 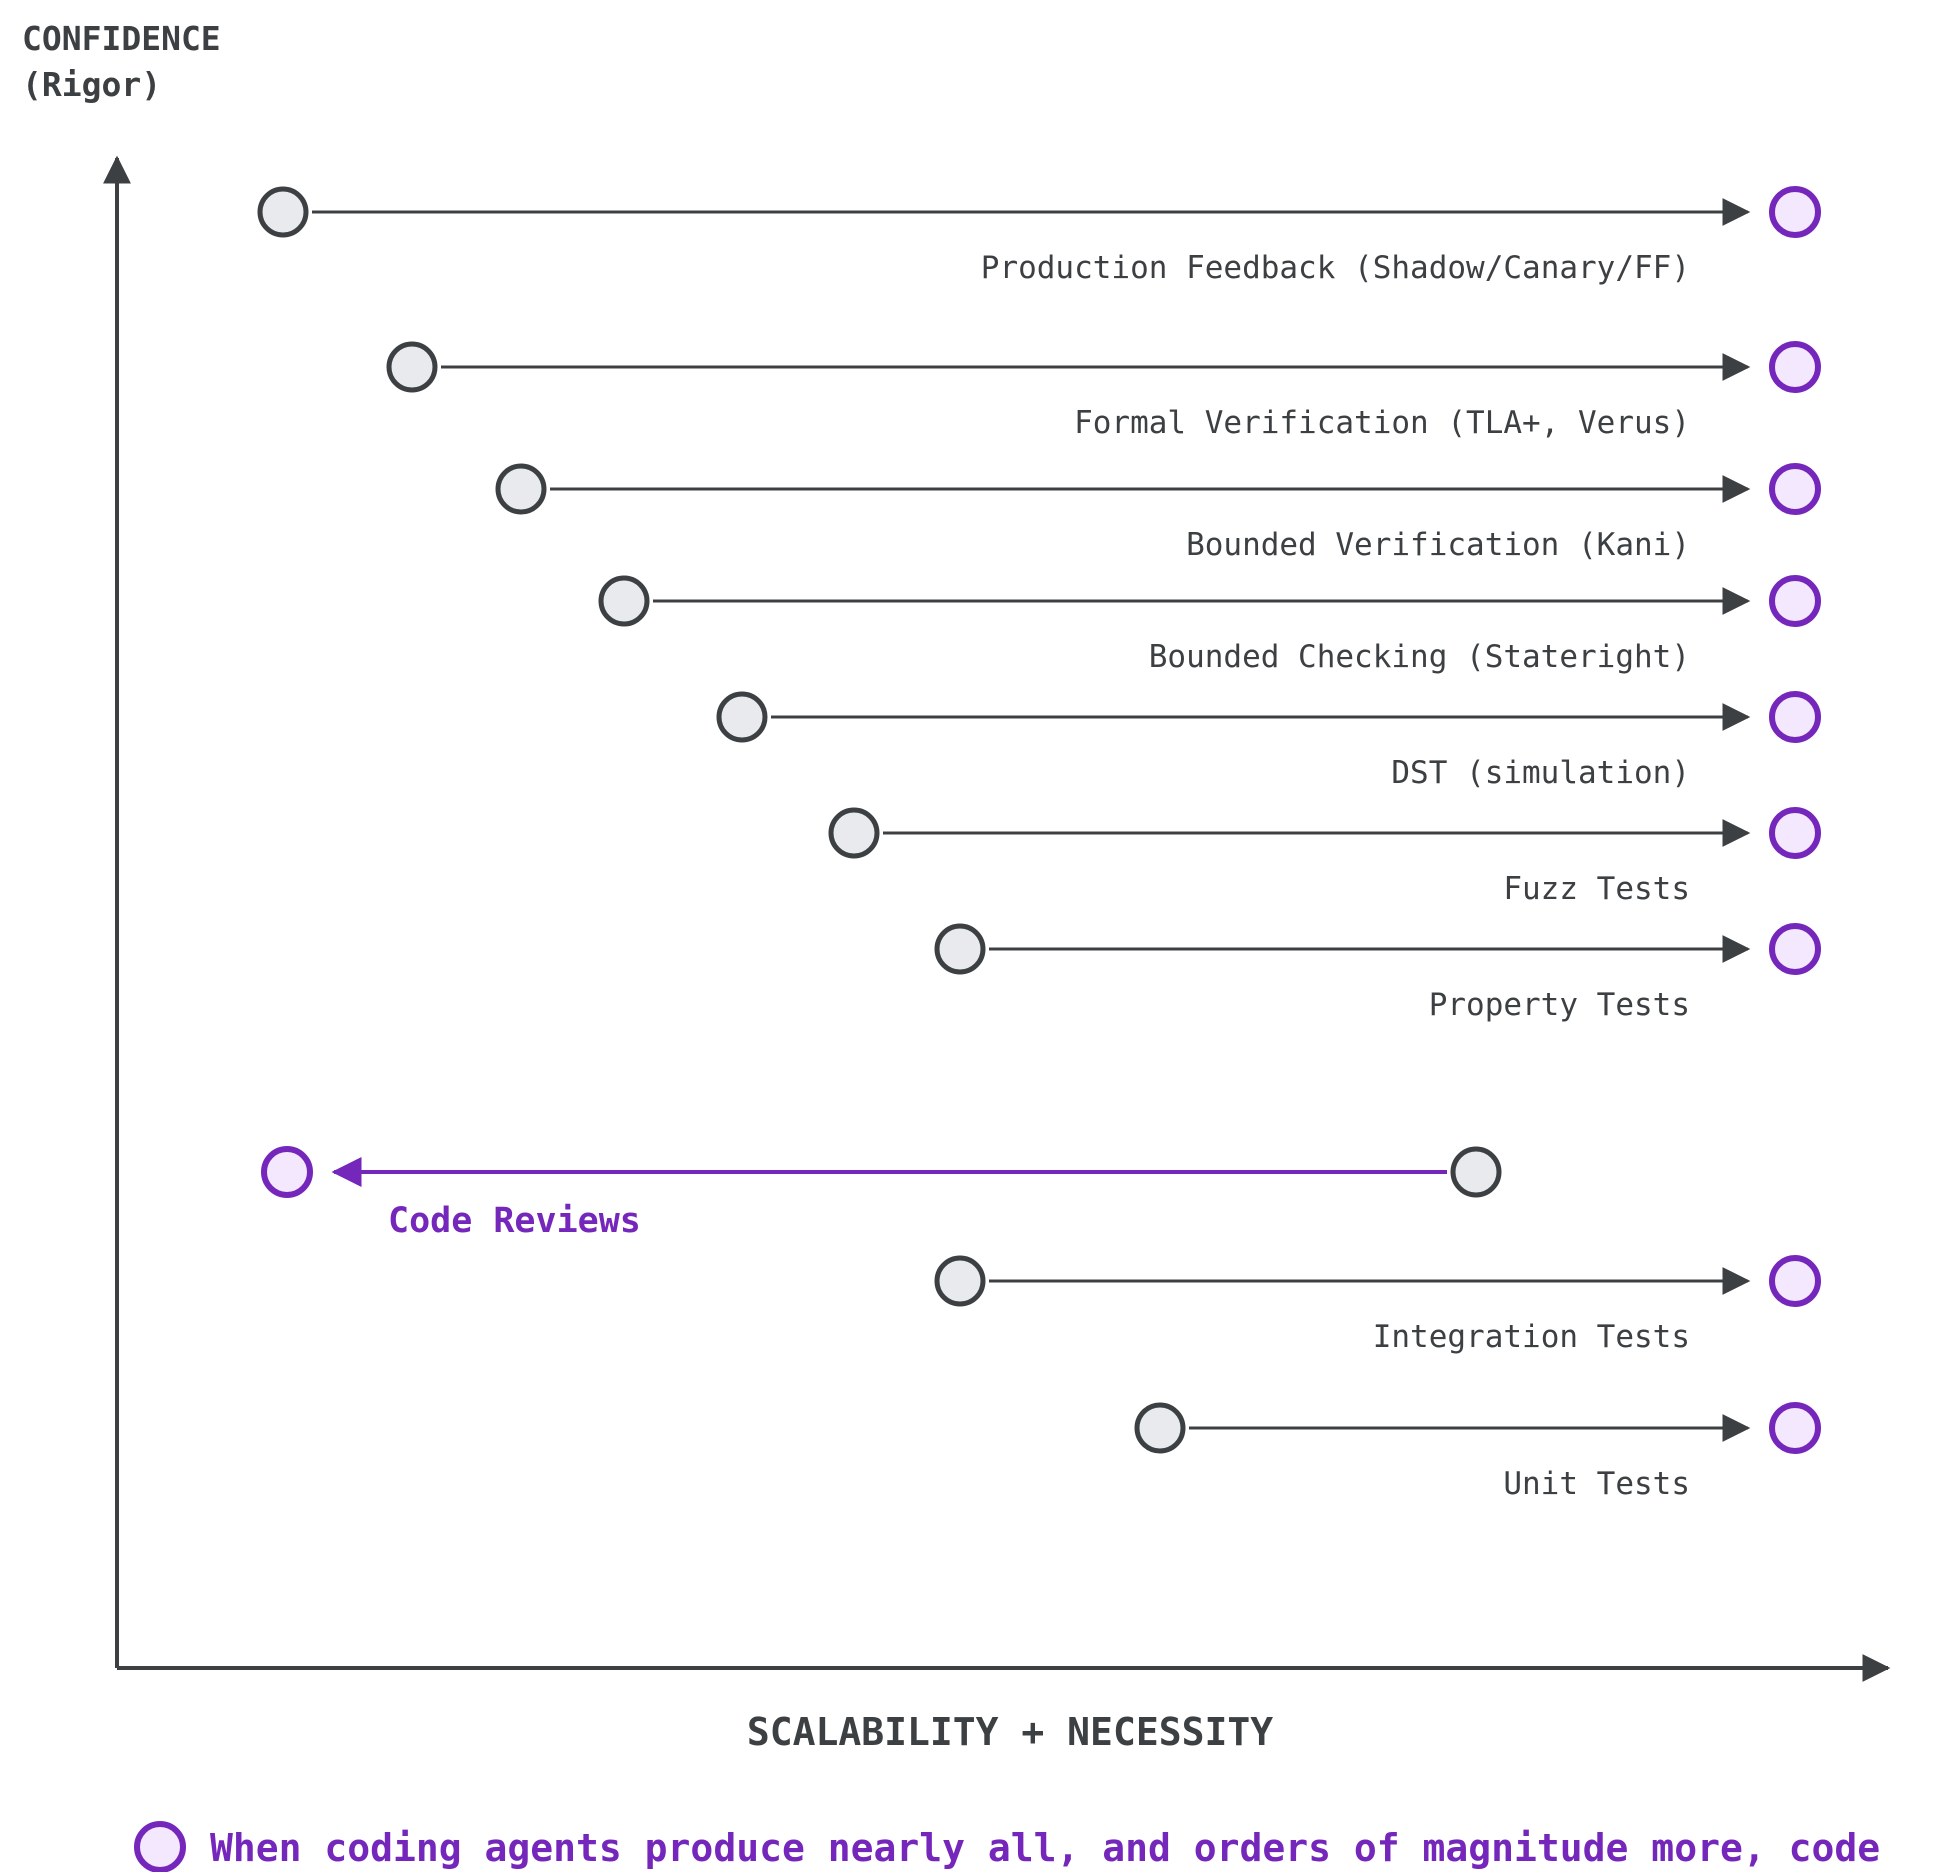 I want to click on row-property-tests: Property Tests, so click(x=1377, y=973).